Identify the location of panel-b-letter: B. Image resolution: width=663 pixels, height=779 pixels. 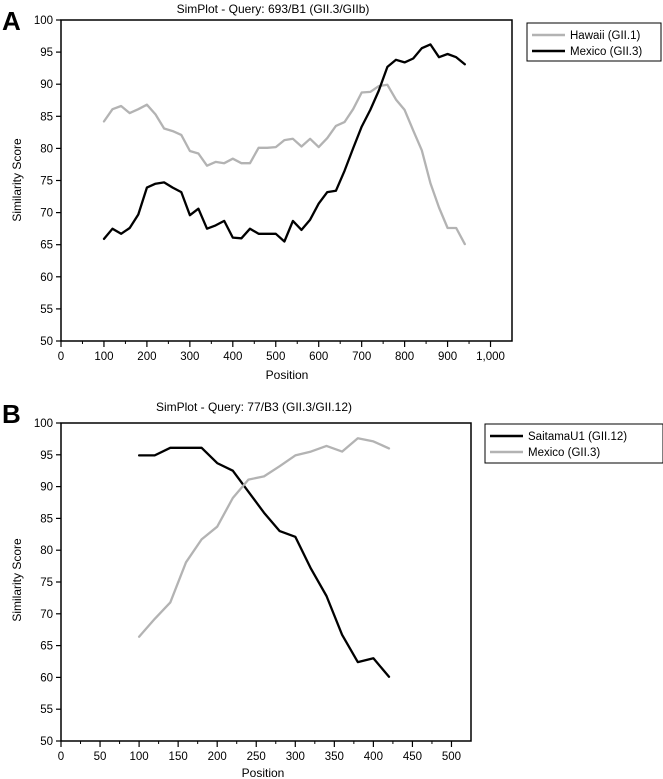
(11, 414).